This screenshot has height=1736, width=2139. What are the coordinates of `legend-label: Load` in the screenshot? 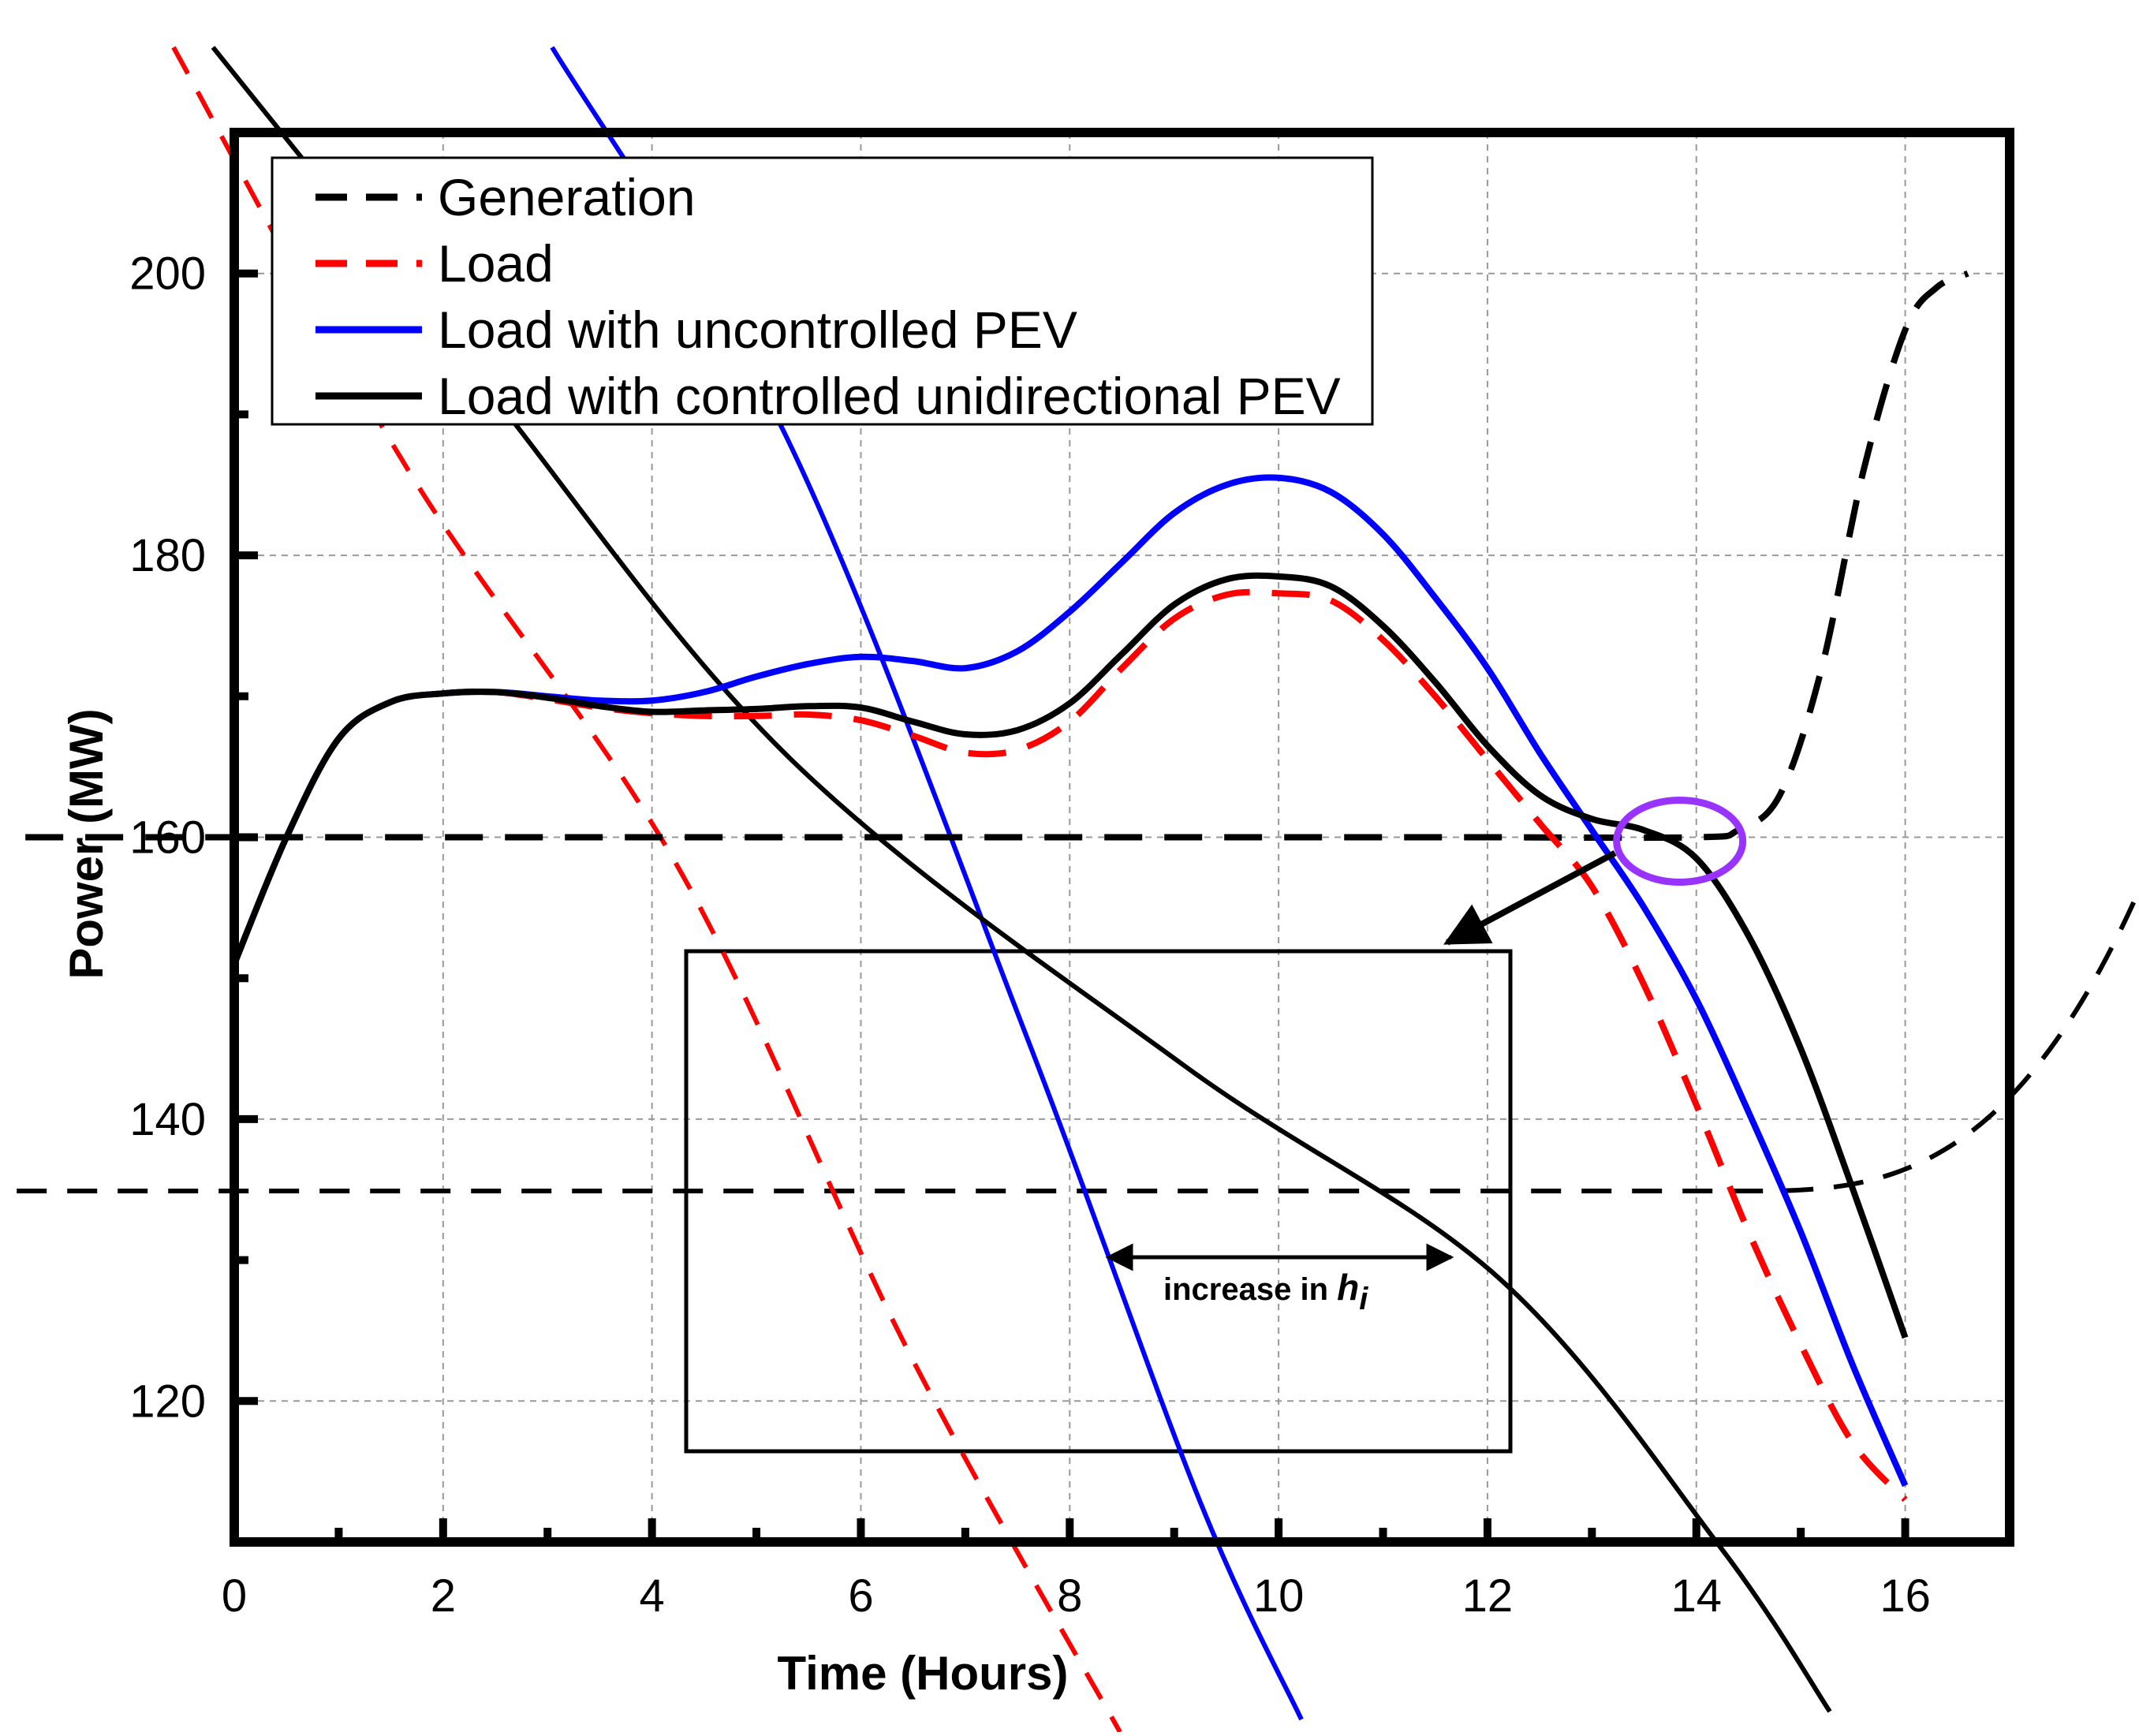 It's located at (496, 263).